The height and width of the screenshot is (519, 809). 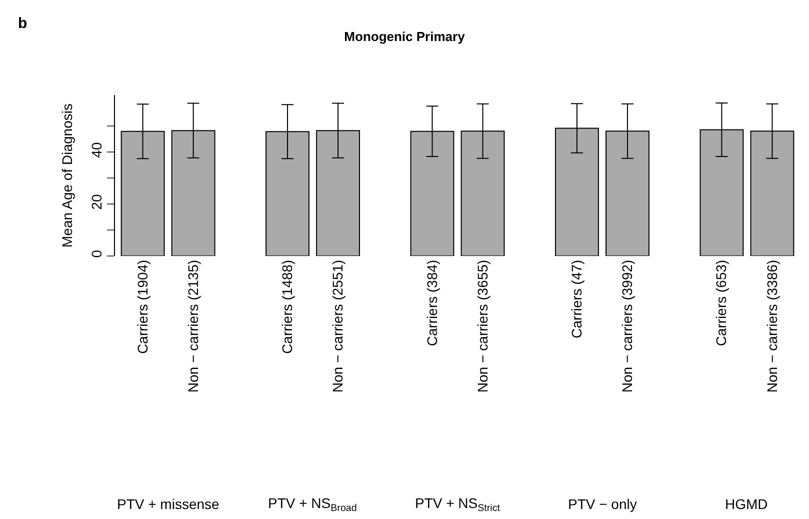 What do you see at coordinates (576, 299) in the screenshot?
I see `x-tick-label: Carriers (47)` at bounding box center [576, 299].